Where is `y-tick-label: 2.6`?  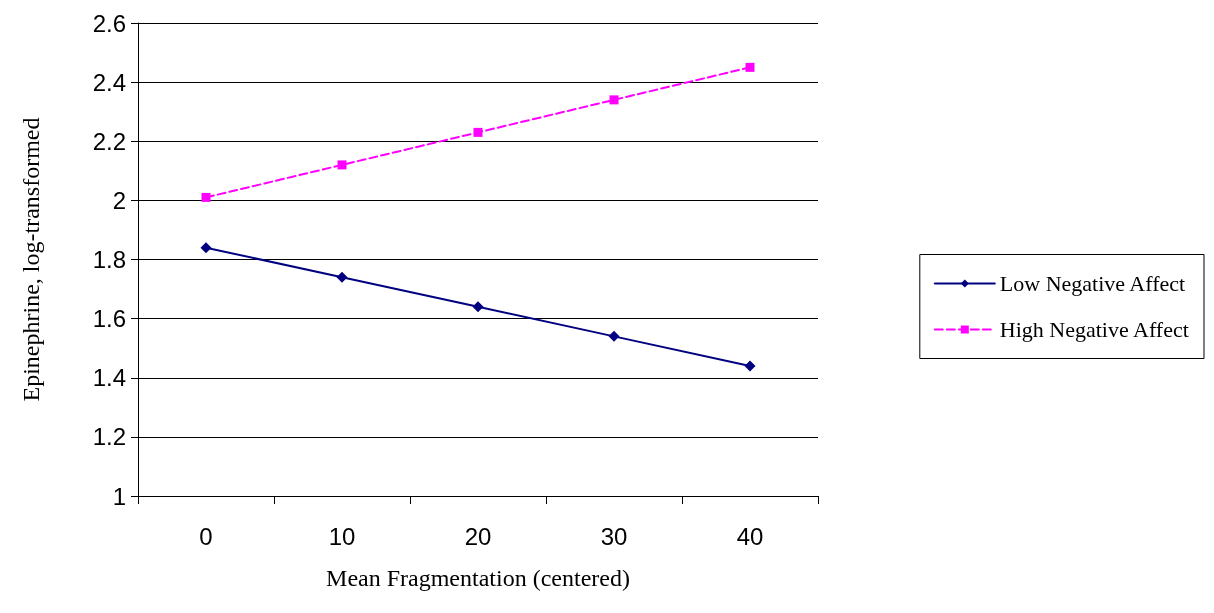 y-tick-label: 2.6 is located at coordinates (109, 23).